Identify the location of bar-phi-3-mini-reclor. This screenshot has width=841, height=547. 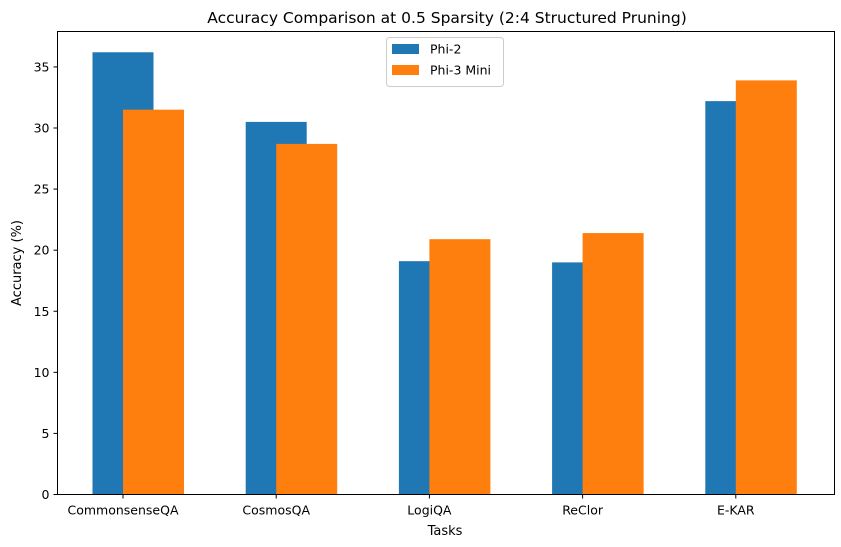
(613, 364).